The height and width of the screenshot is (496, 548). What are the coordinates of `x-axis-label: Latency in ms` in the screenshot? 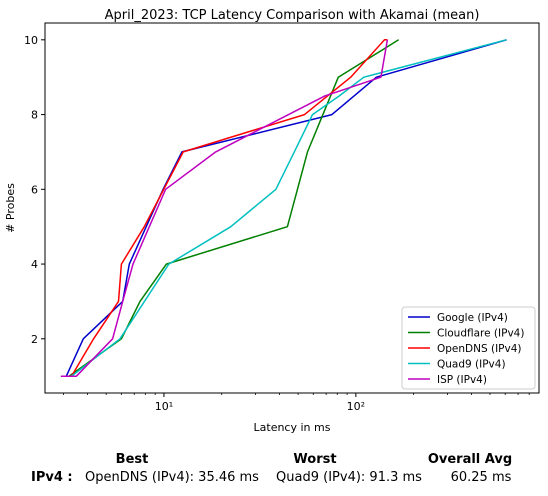 It's located at (292, 427).